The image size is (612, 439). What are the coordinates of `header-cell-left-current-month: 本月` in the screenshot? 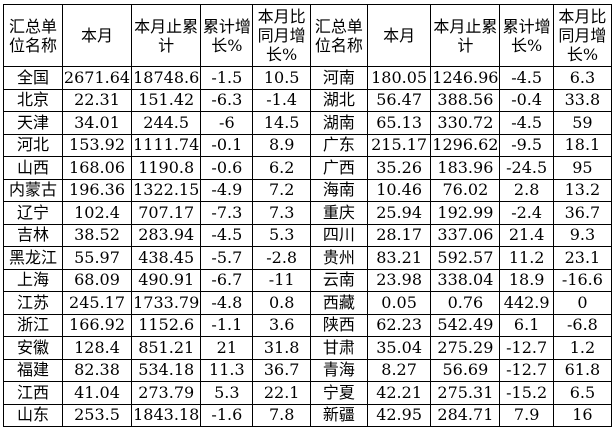 It's located at (97, 35).